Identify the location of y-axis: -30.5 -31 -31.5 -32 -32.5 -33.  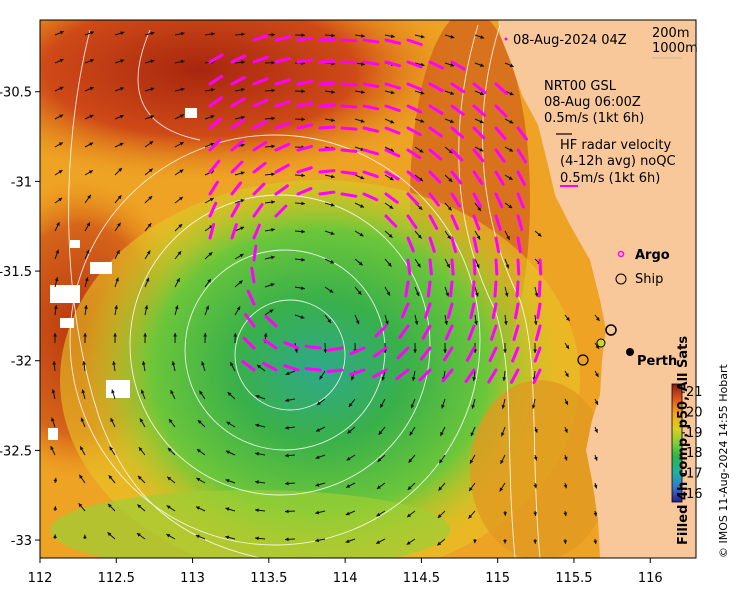
(20, 317).